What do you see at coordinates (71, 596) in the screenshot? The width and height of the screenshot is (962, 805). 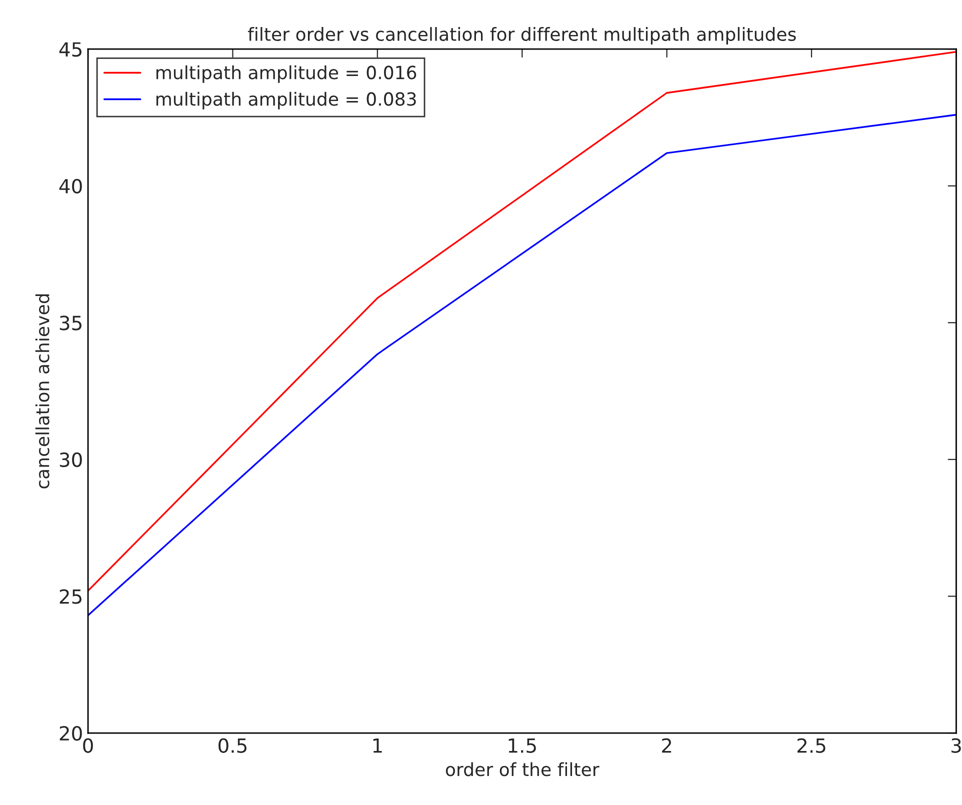 I see `y-tick-label: 25` at bounding box center [71, 596].